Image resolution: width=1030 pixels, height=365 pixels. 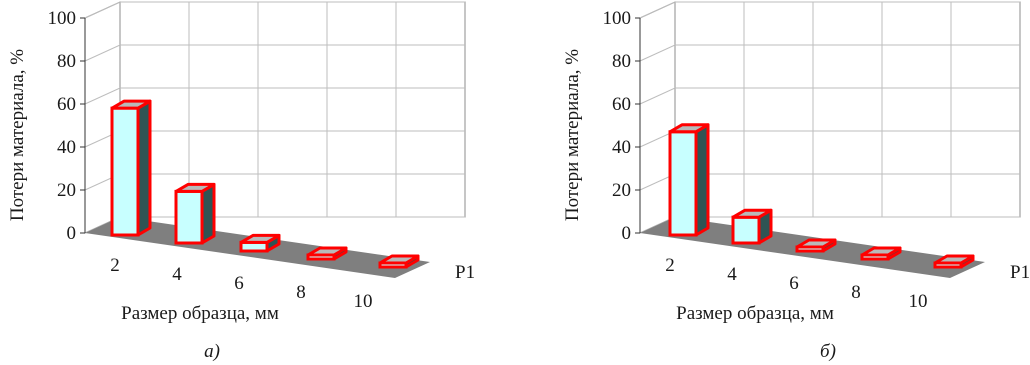 I want to click on panel-caption: б), so click(x=828, y=351).